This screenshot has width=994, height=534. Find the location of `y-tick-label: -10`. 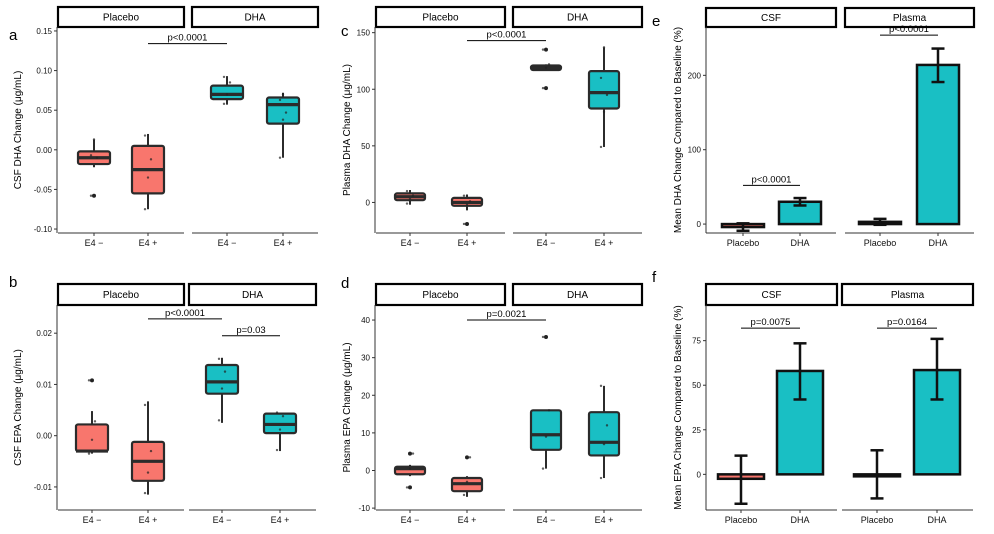

y-tick-label: -10 is located at coordinates (364, 508).